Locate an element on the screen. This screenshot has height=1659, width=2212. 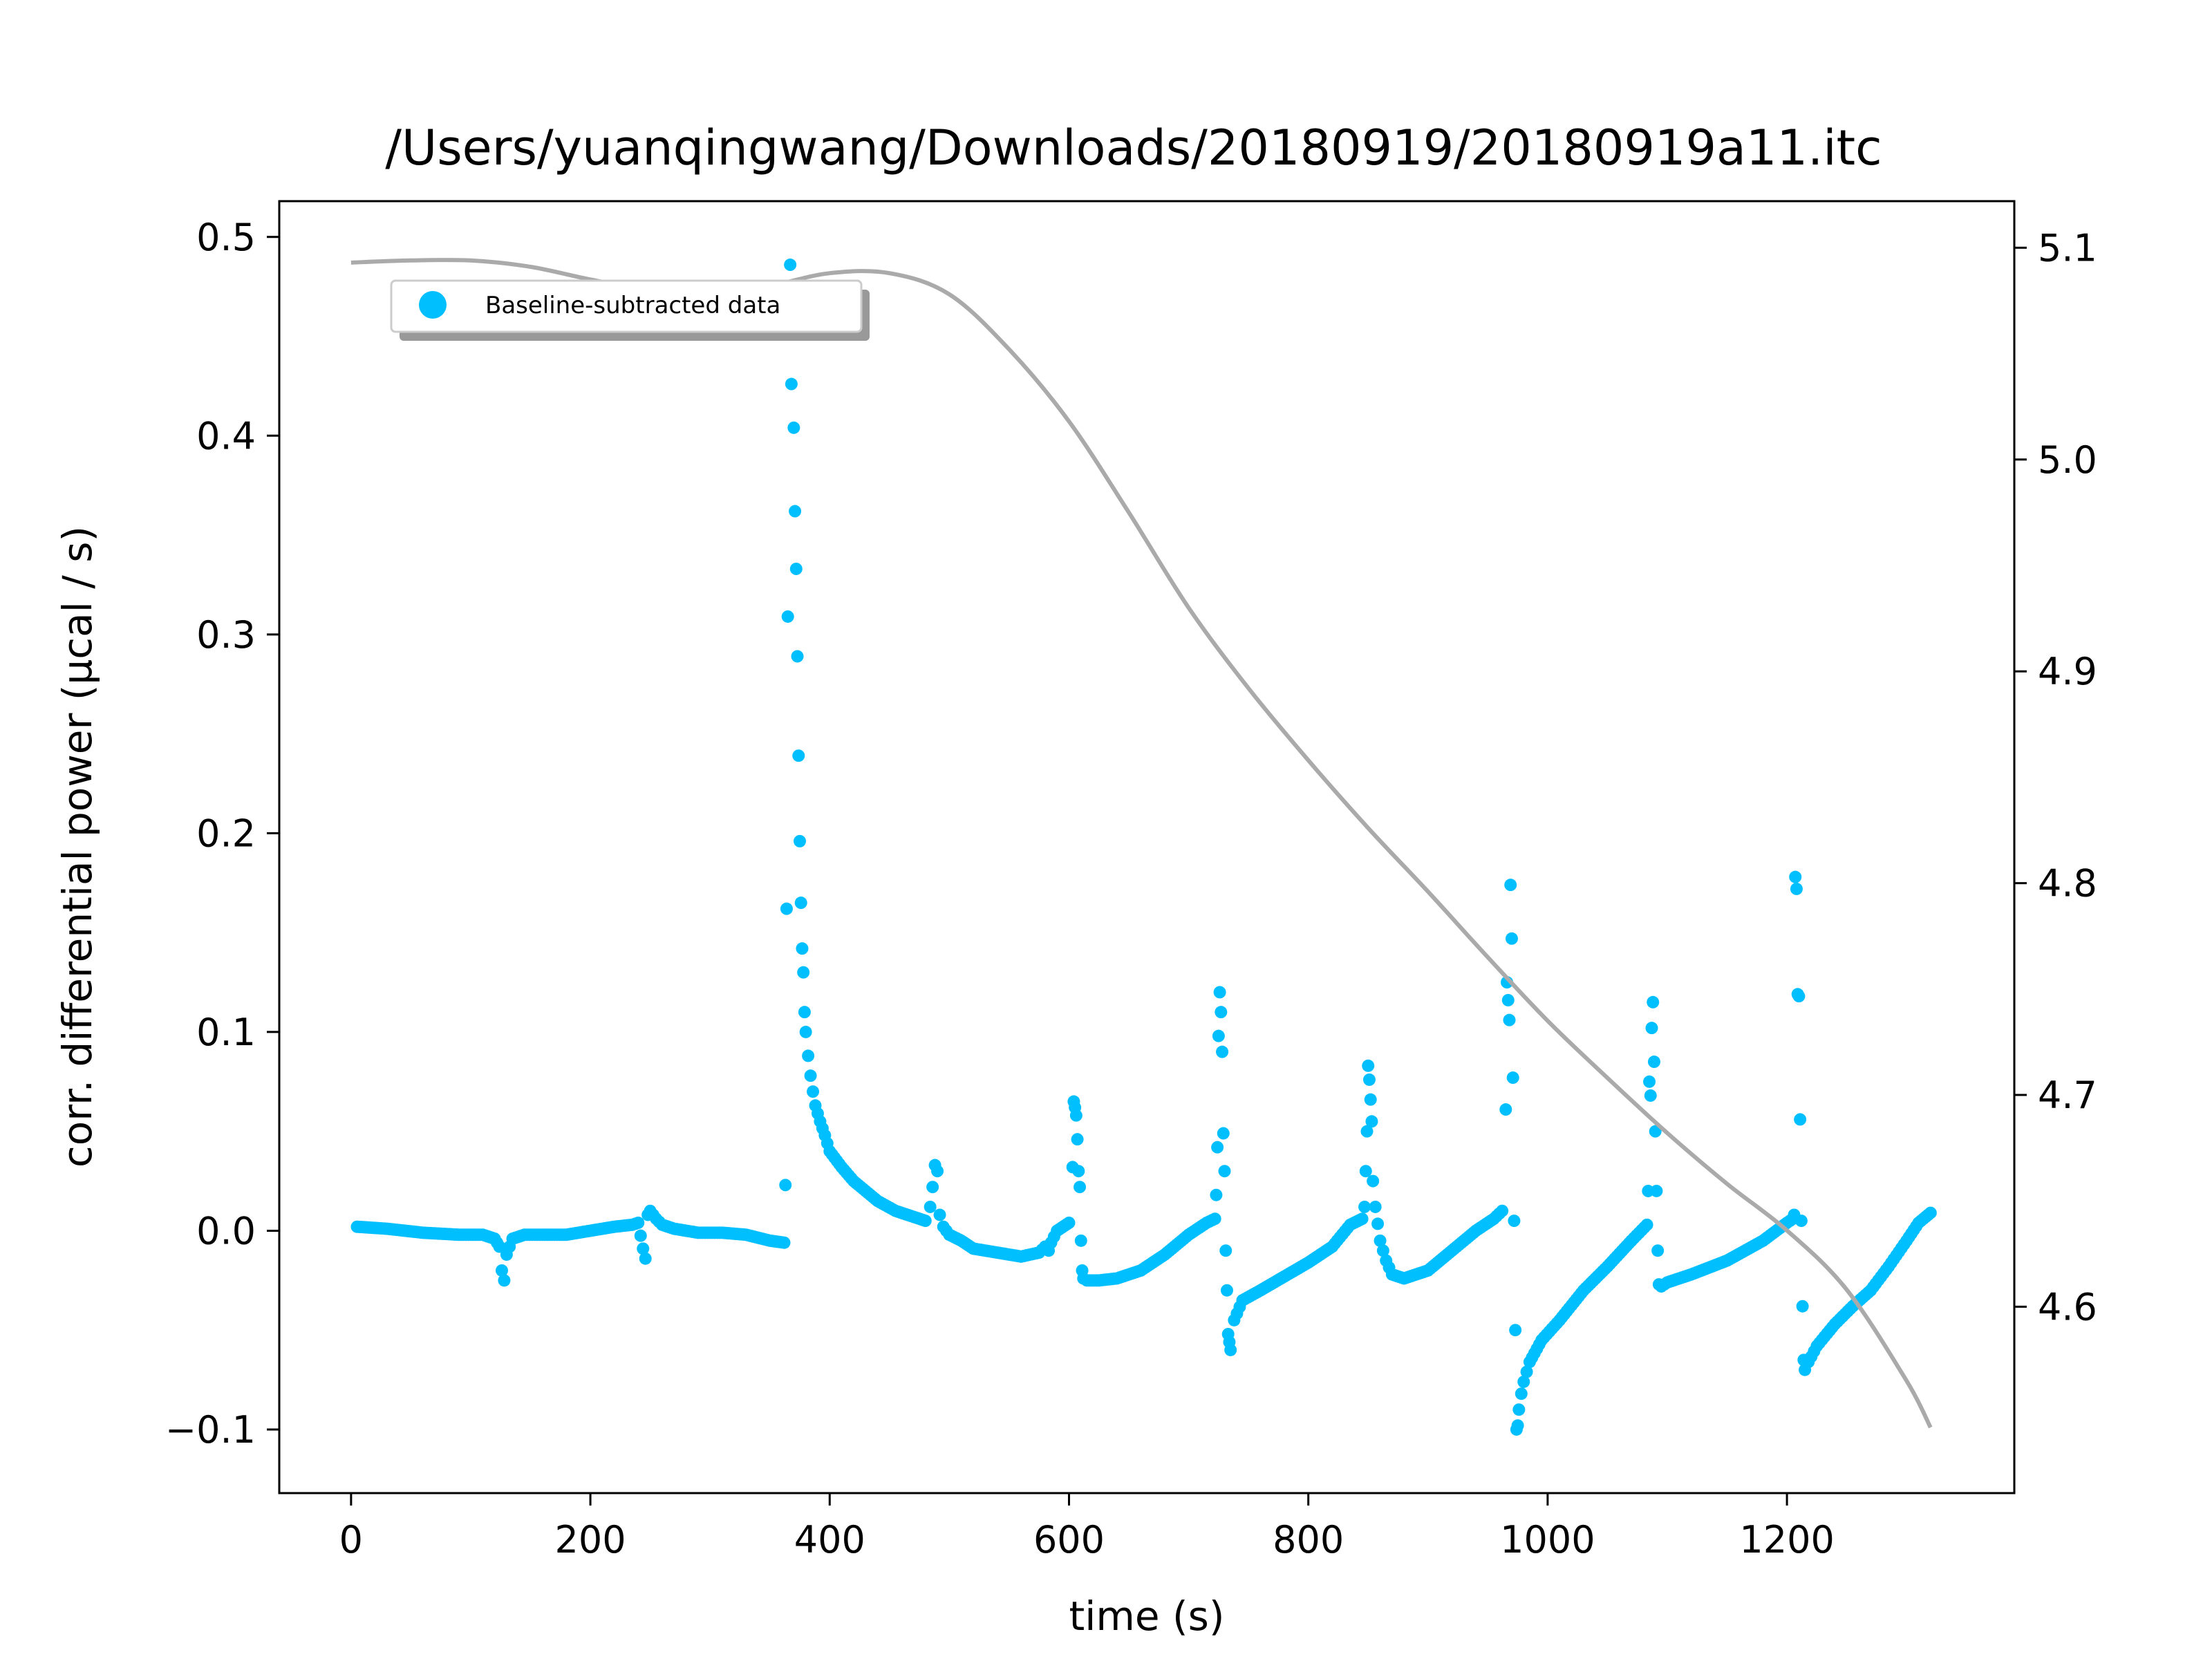
x-tick-label: 200 is located at coordinates (590, 1540).